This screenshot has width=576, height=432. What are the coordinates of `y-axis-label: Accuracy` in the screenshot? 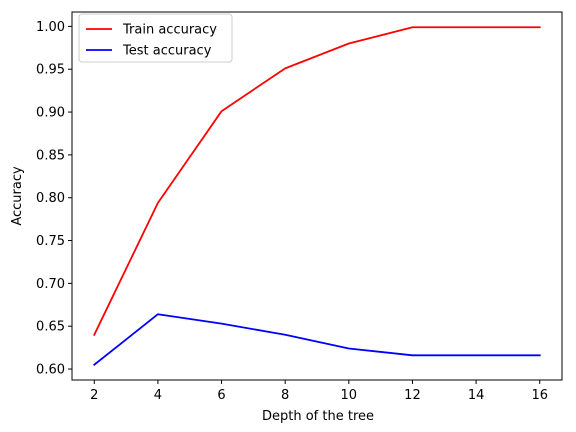 It's located at (17, 196).